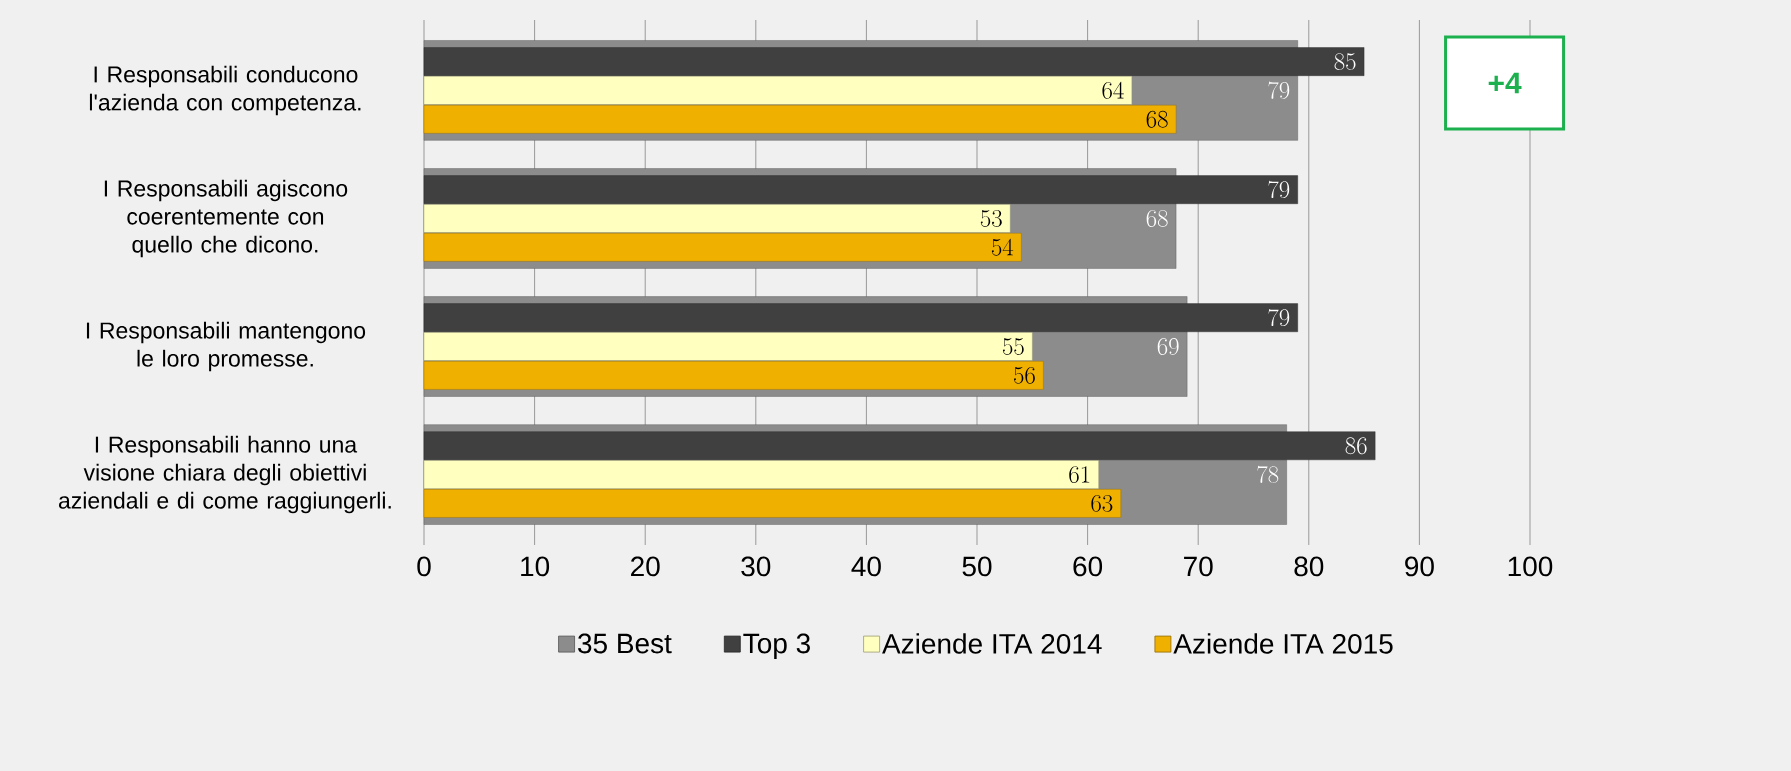  What do you see at coordinates (625, 643) in the screenshot?
I see `legend-label: 35 Best` at bounding box center [625, 643].